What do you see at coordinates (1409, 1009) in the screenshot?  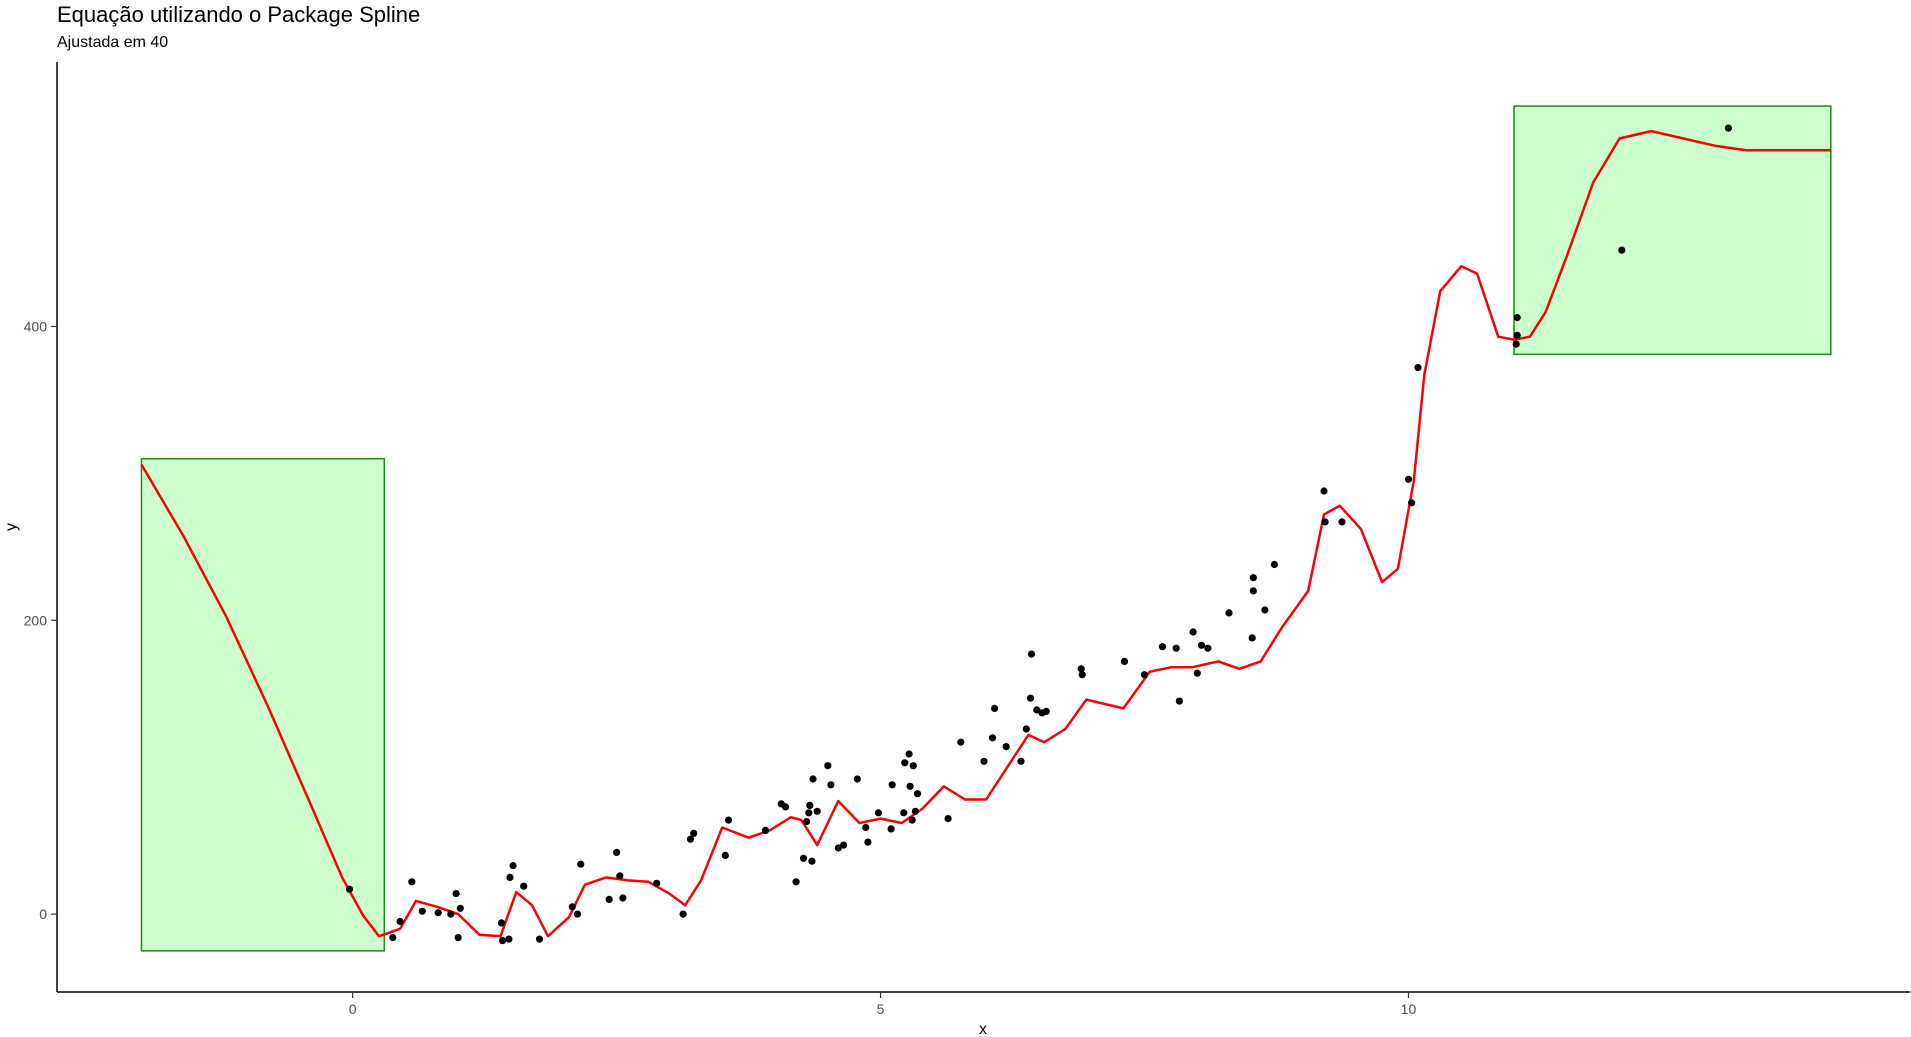 I see `x-tick-label: 10` at bounding box center [1409, 1009].